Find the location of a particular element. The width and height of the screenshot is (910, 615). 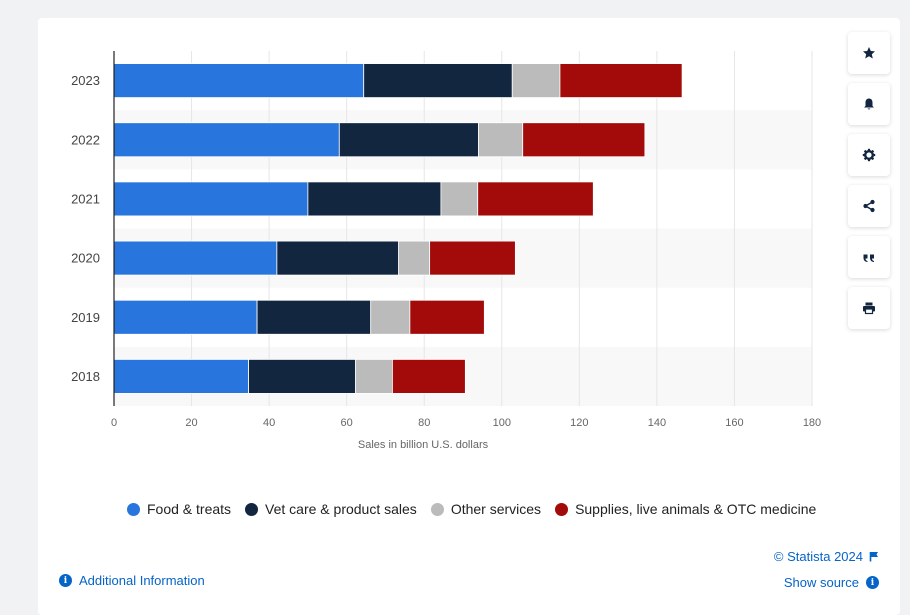

legend-label-supplies: Supplies, live animals & OTC medicine is located at coordinates (696, 509).